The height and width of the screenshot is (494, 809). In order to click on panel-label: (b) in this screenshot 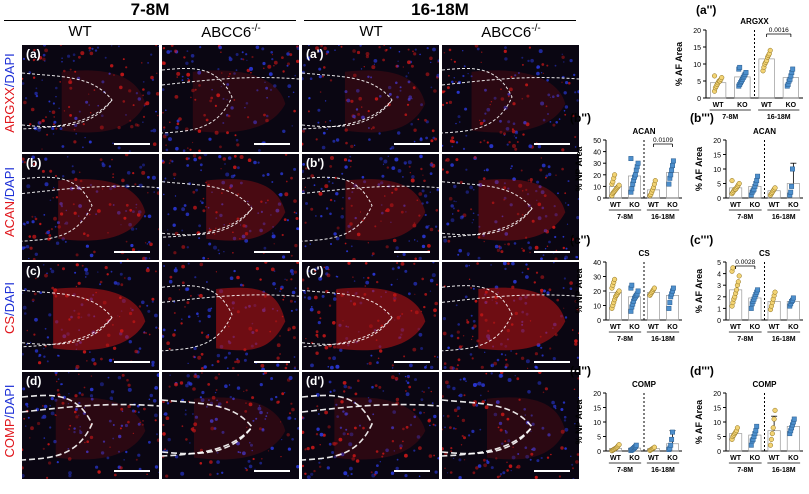, I will do `click(34, 163)`.